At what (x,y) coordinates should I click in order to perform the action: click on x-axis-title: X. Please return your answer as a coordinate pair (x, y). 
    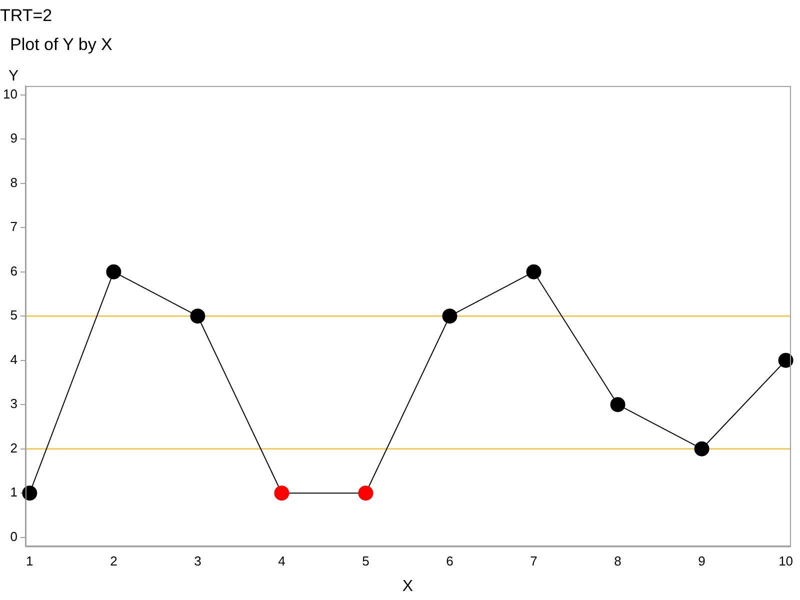
    Looking at the image, I should click on (408, 586).